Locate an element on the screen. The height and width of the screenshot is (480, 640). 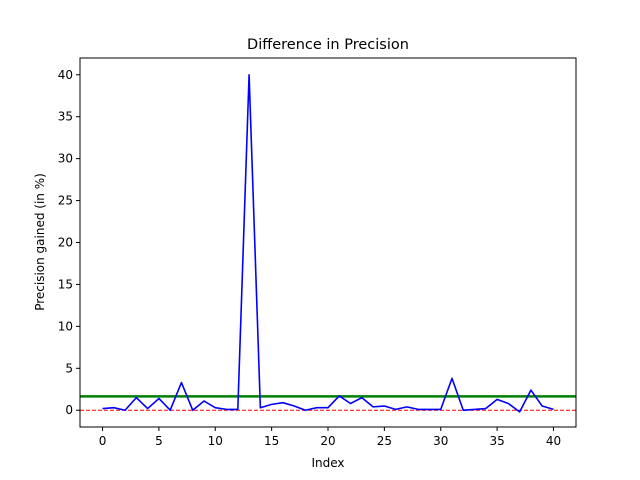
x-axis: 0 5 10 15 20 25 30 35 40 is located at coordinates (330, 437).